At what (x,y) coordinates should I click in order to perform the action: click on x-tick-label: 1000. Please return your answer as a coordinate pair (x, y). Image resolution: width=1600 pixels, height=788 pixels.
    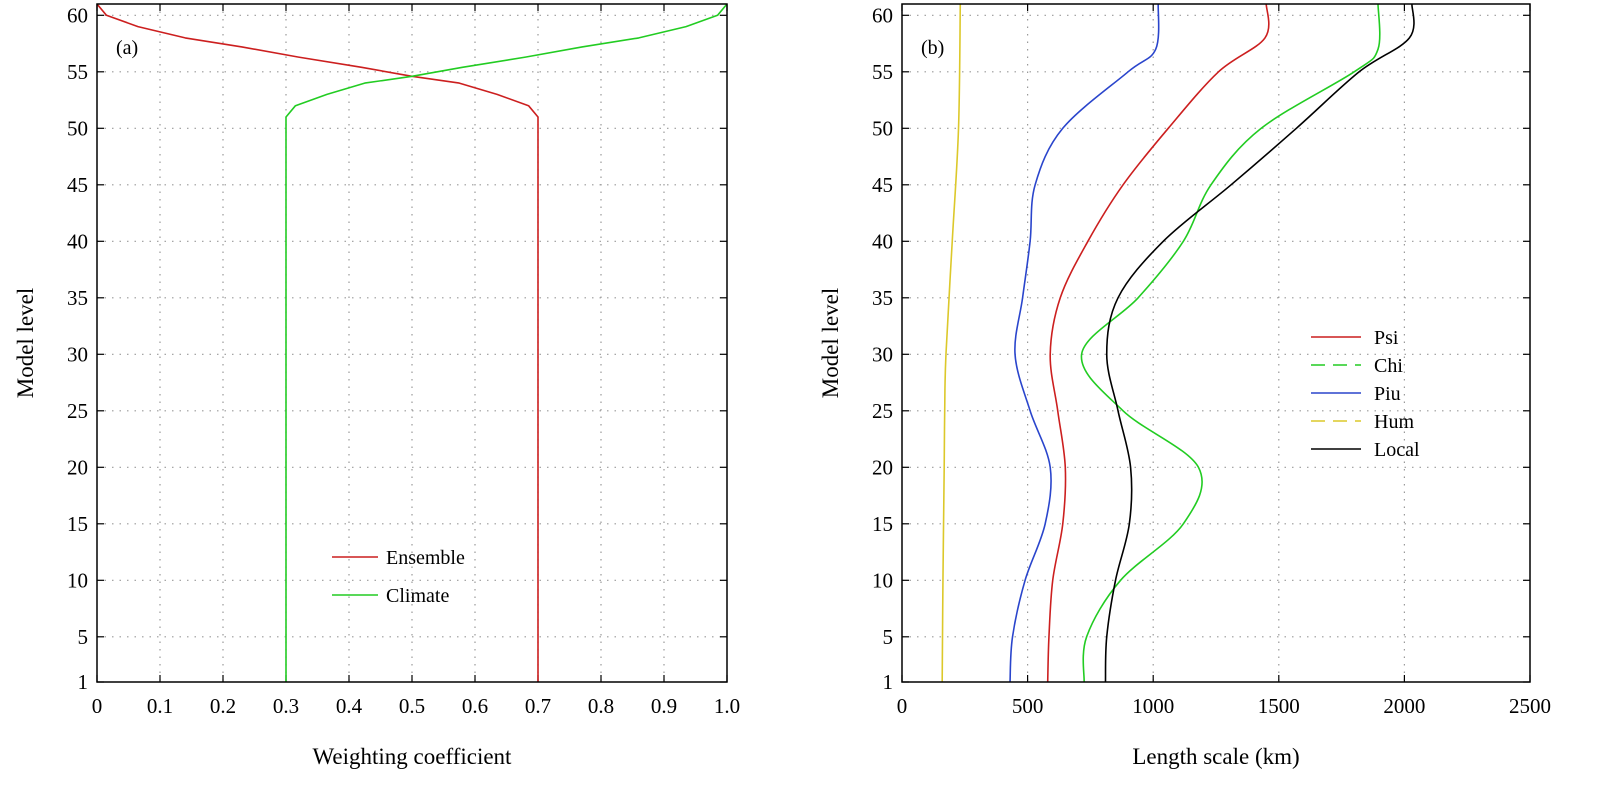
    Looking at the image, I should click on (1153, 706).